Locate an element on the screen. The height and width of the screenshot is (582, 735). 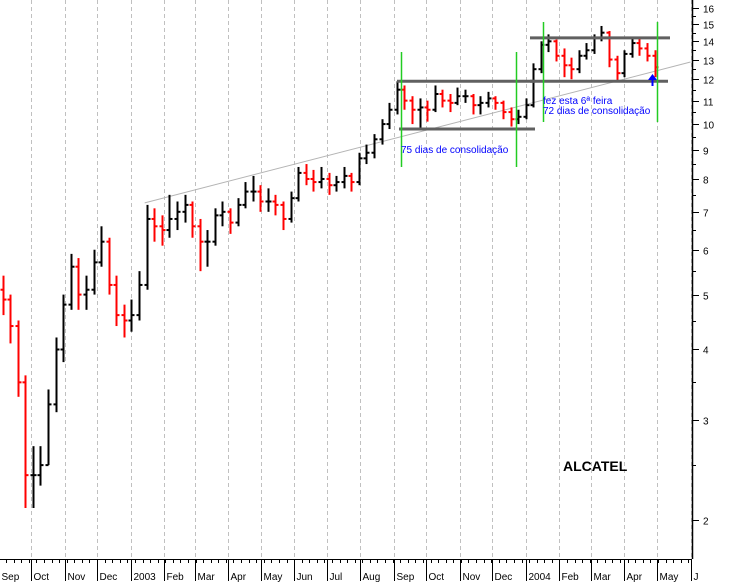
arrow-up-icon is located at coordinates (652, 80).